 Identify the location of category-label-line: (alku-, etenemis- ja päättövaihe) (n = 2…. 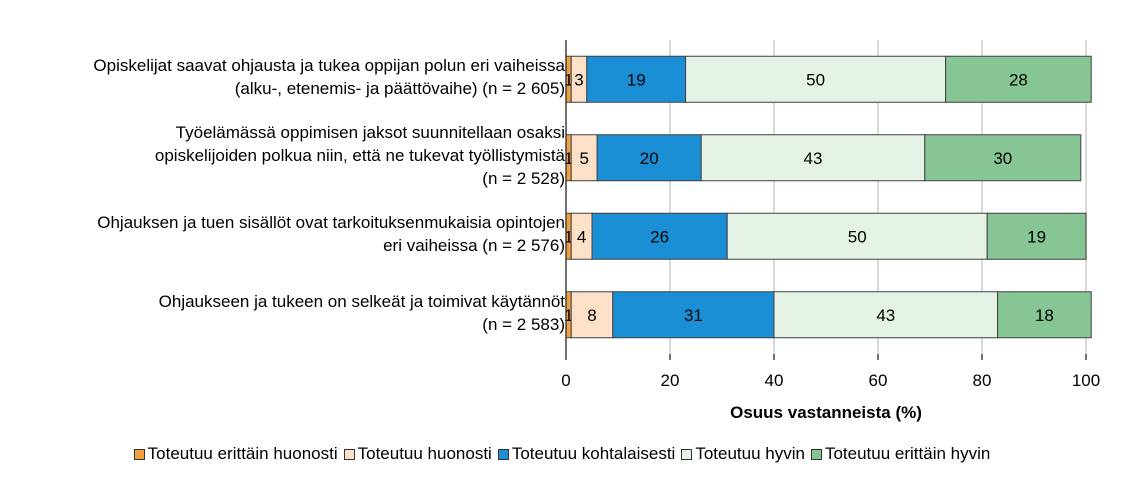
(399, 89).